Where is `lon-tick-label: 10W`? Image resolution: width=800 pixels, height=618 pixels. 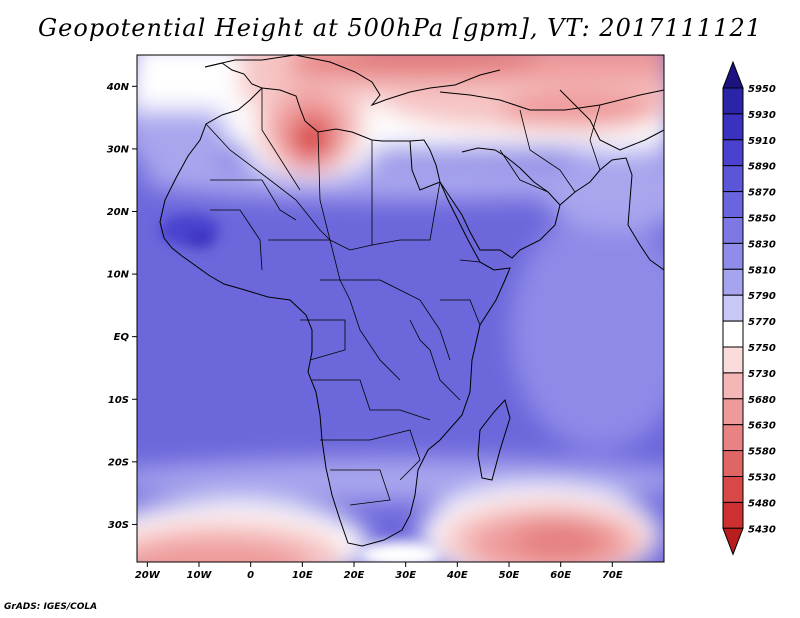 lon-tick-label: 10W is located at coordinates (200, 575).